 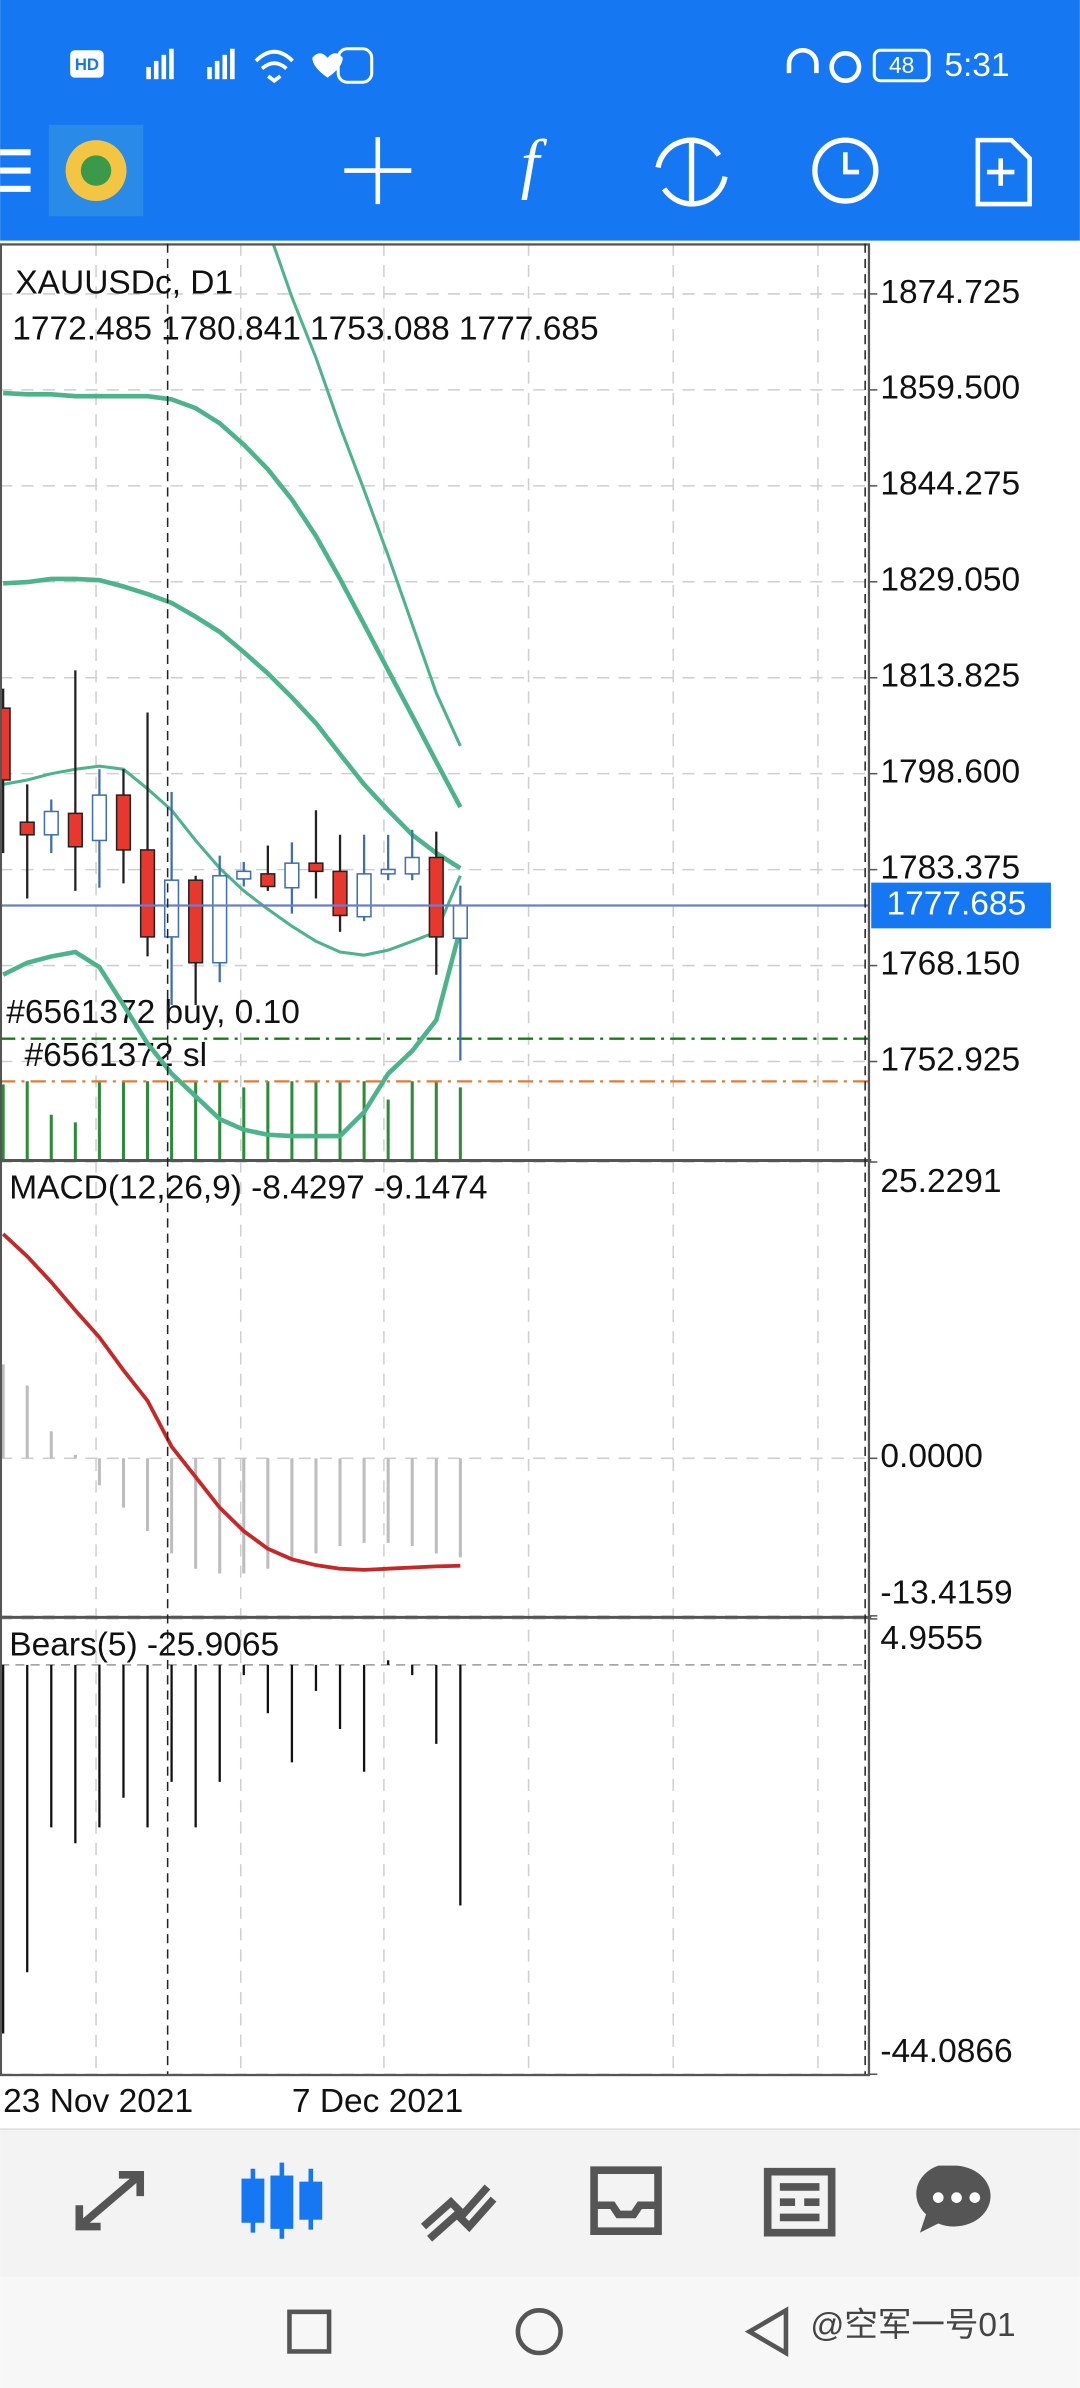 I want to click on bears-name: Bears(5), so click(x=73, y=1644).